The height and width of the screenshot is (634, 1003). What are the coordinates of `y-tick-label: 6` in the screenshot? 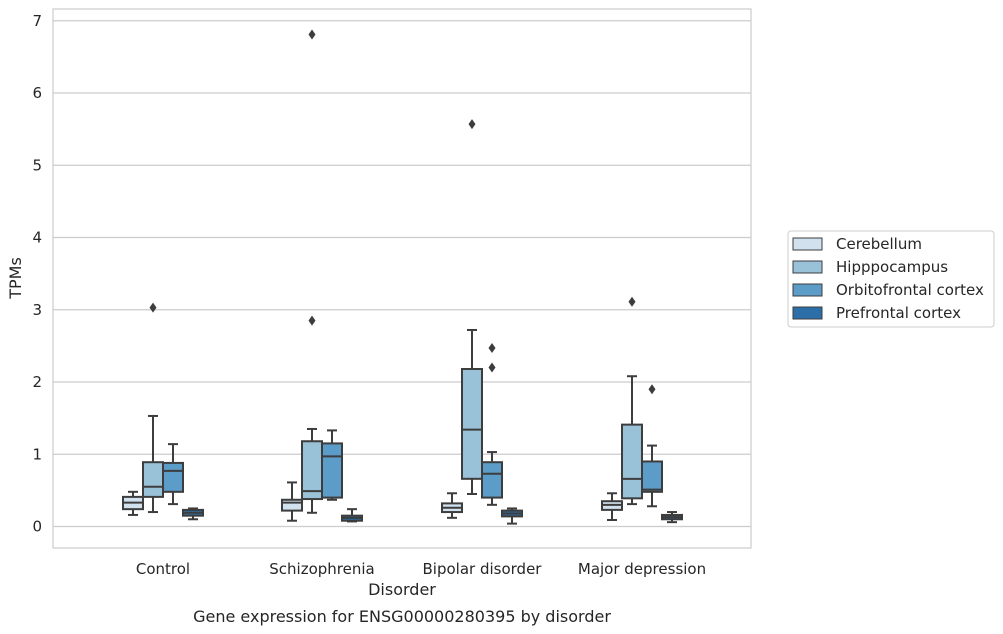 It's located at (37, 93).